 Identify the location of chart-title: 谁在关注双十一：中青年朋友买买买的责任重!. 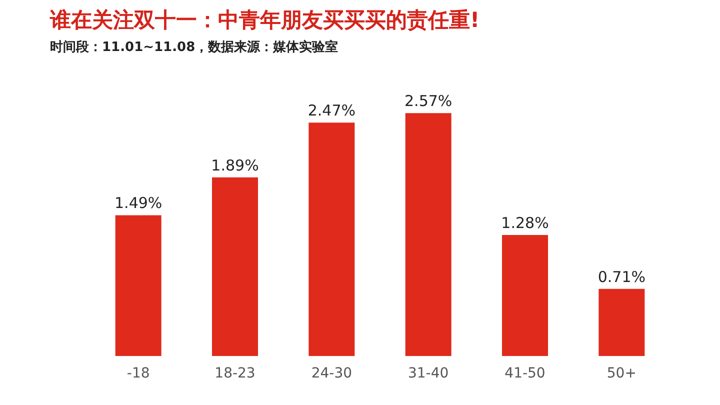
(264, 20).